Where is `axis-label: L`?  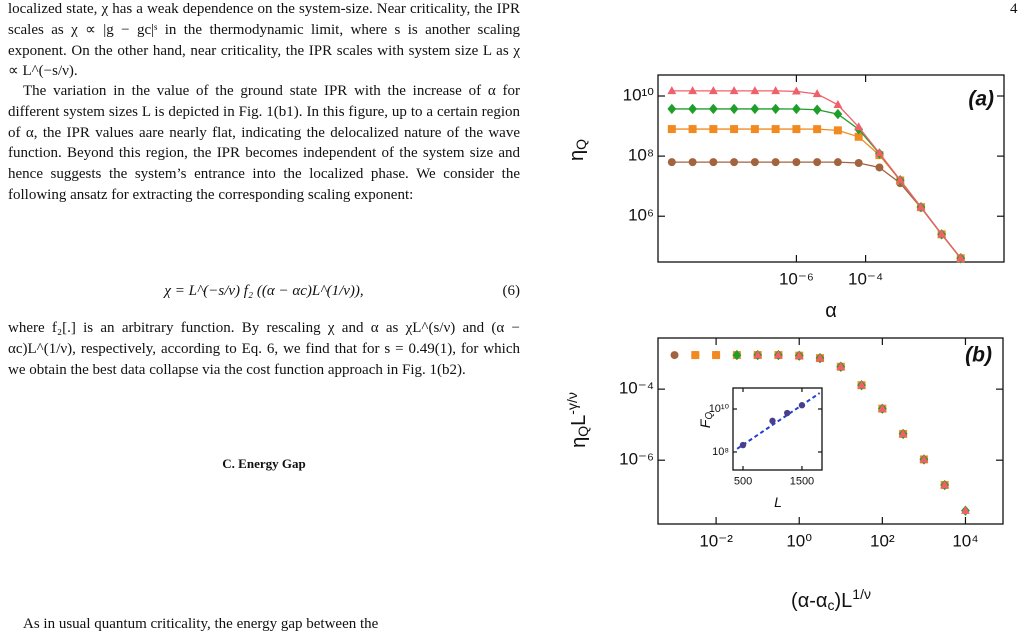 axis-label: L is located at coordinates (778, 502).